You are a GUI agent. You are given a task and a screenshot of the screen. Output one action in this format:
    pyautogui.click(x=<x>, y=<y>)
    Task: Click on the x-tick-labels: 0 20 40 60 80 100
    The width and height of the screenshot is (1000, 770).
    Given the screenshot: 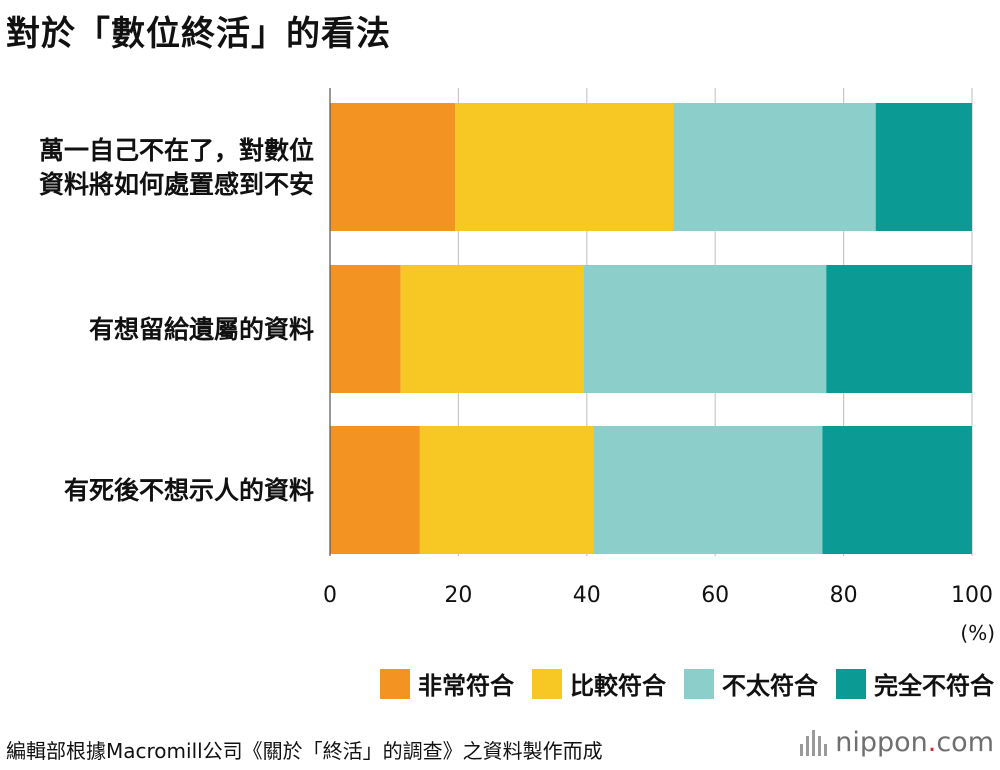 What is the action you would take?
    pyautogui.click(x=658, y=595)
    